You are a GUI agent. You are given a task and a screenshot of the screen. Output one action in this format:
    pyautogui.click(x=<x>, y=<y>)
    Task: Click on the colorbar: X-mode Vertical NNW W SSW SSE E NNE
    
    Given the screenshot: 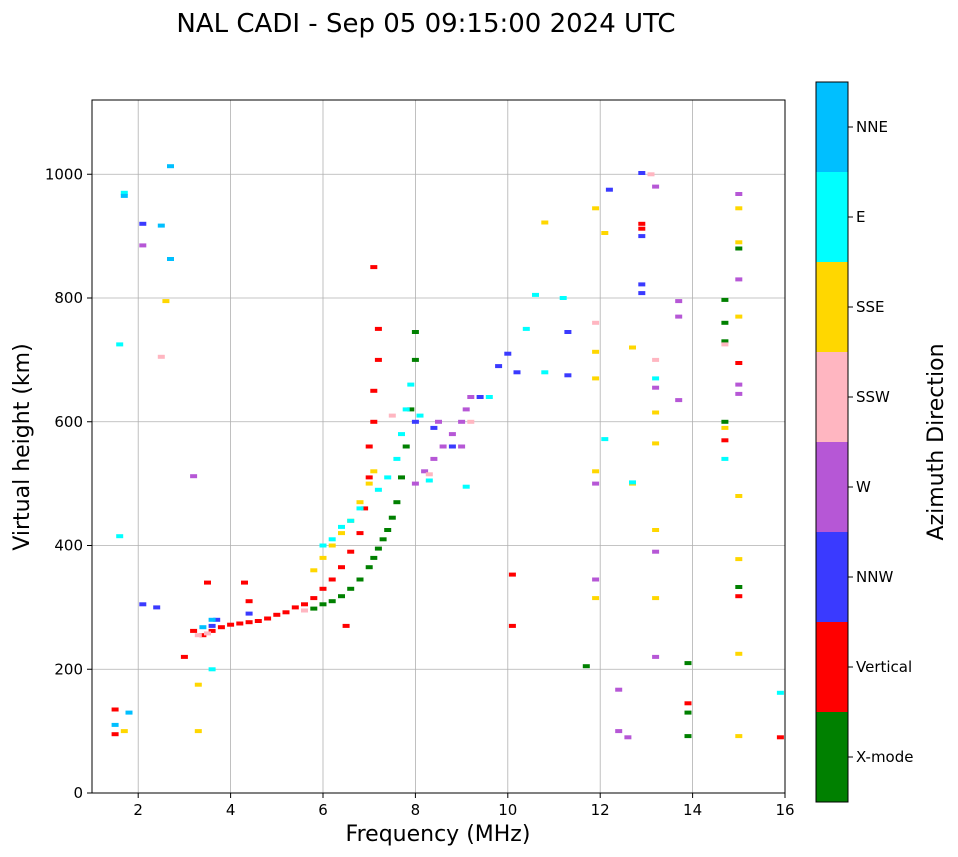 What is the action you would take?
    pyautogui.click(x=864, y=442)
    